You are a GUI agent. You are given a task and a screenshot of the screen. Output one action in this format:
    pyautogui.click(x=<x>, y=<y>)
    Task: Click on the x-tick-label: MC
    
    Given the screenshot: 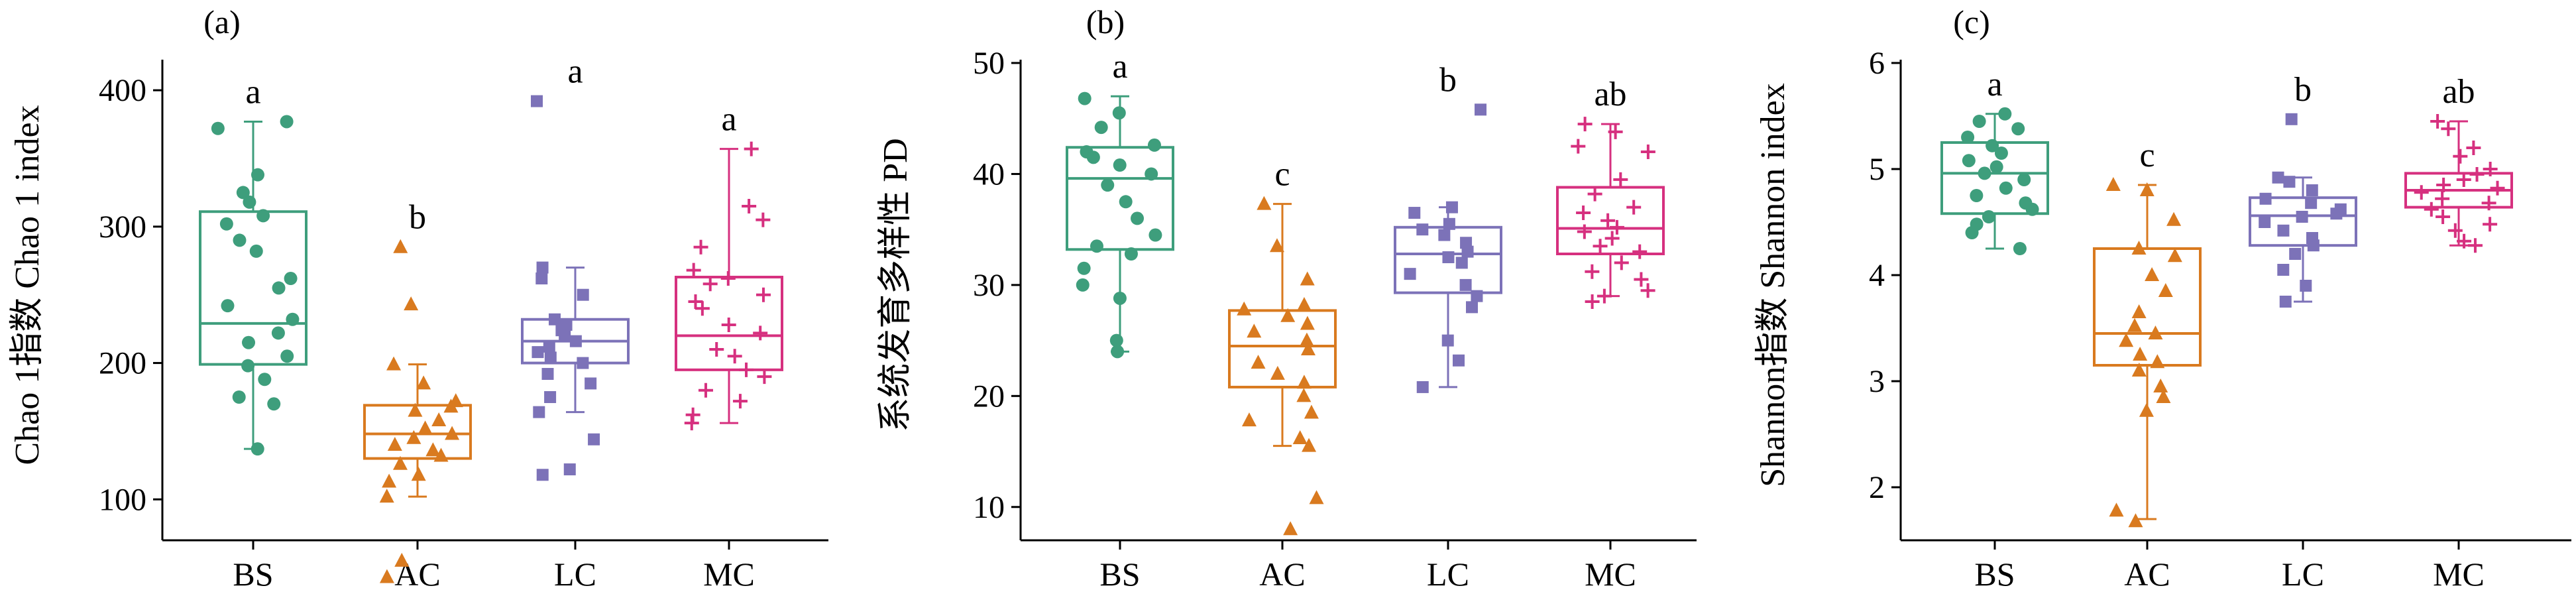 What is the action you would take?
    pyautogui.click(x=1610, y=574)
    